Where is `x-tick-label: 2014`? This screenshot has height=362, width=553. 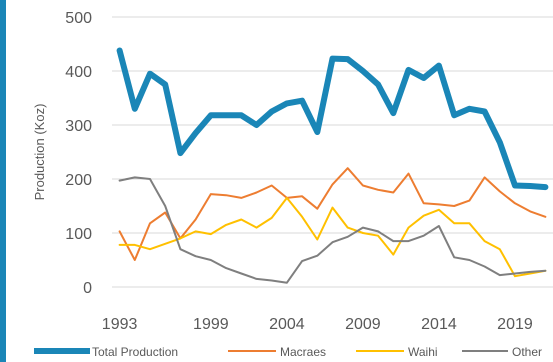 x-tick-label: 2014 is located at coordinates (439, 324).